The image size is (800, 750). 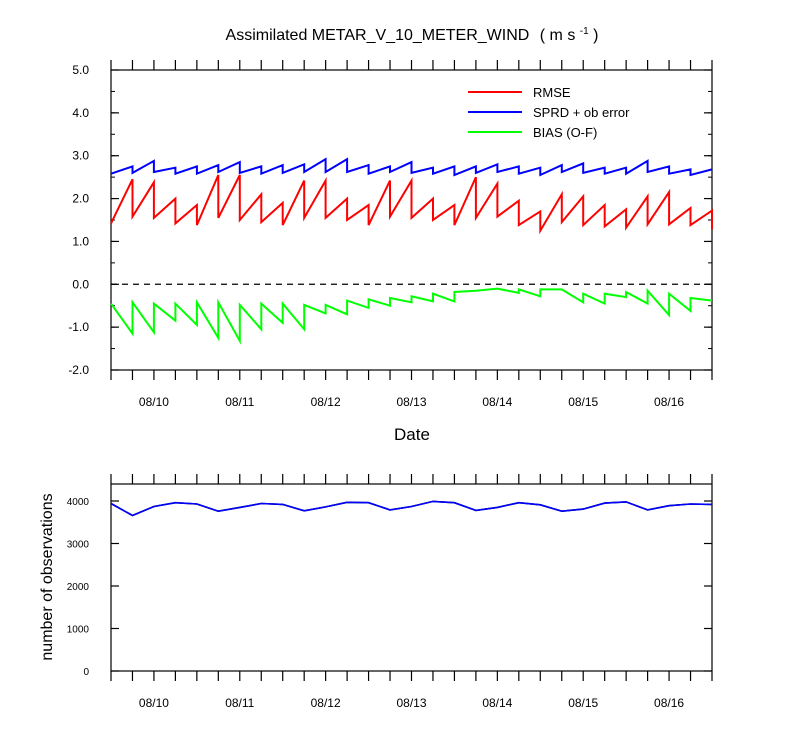 I want to click on y-tick-label: 0.0, so click(x=80, y=284).